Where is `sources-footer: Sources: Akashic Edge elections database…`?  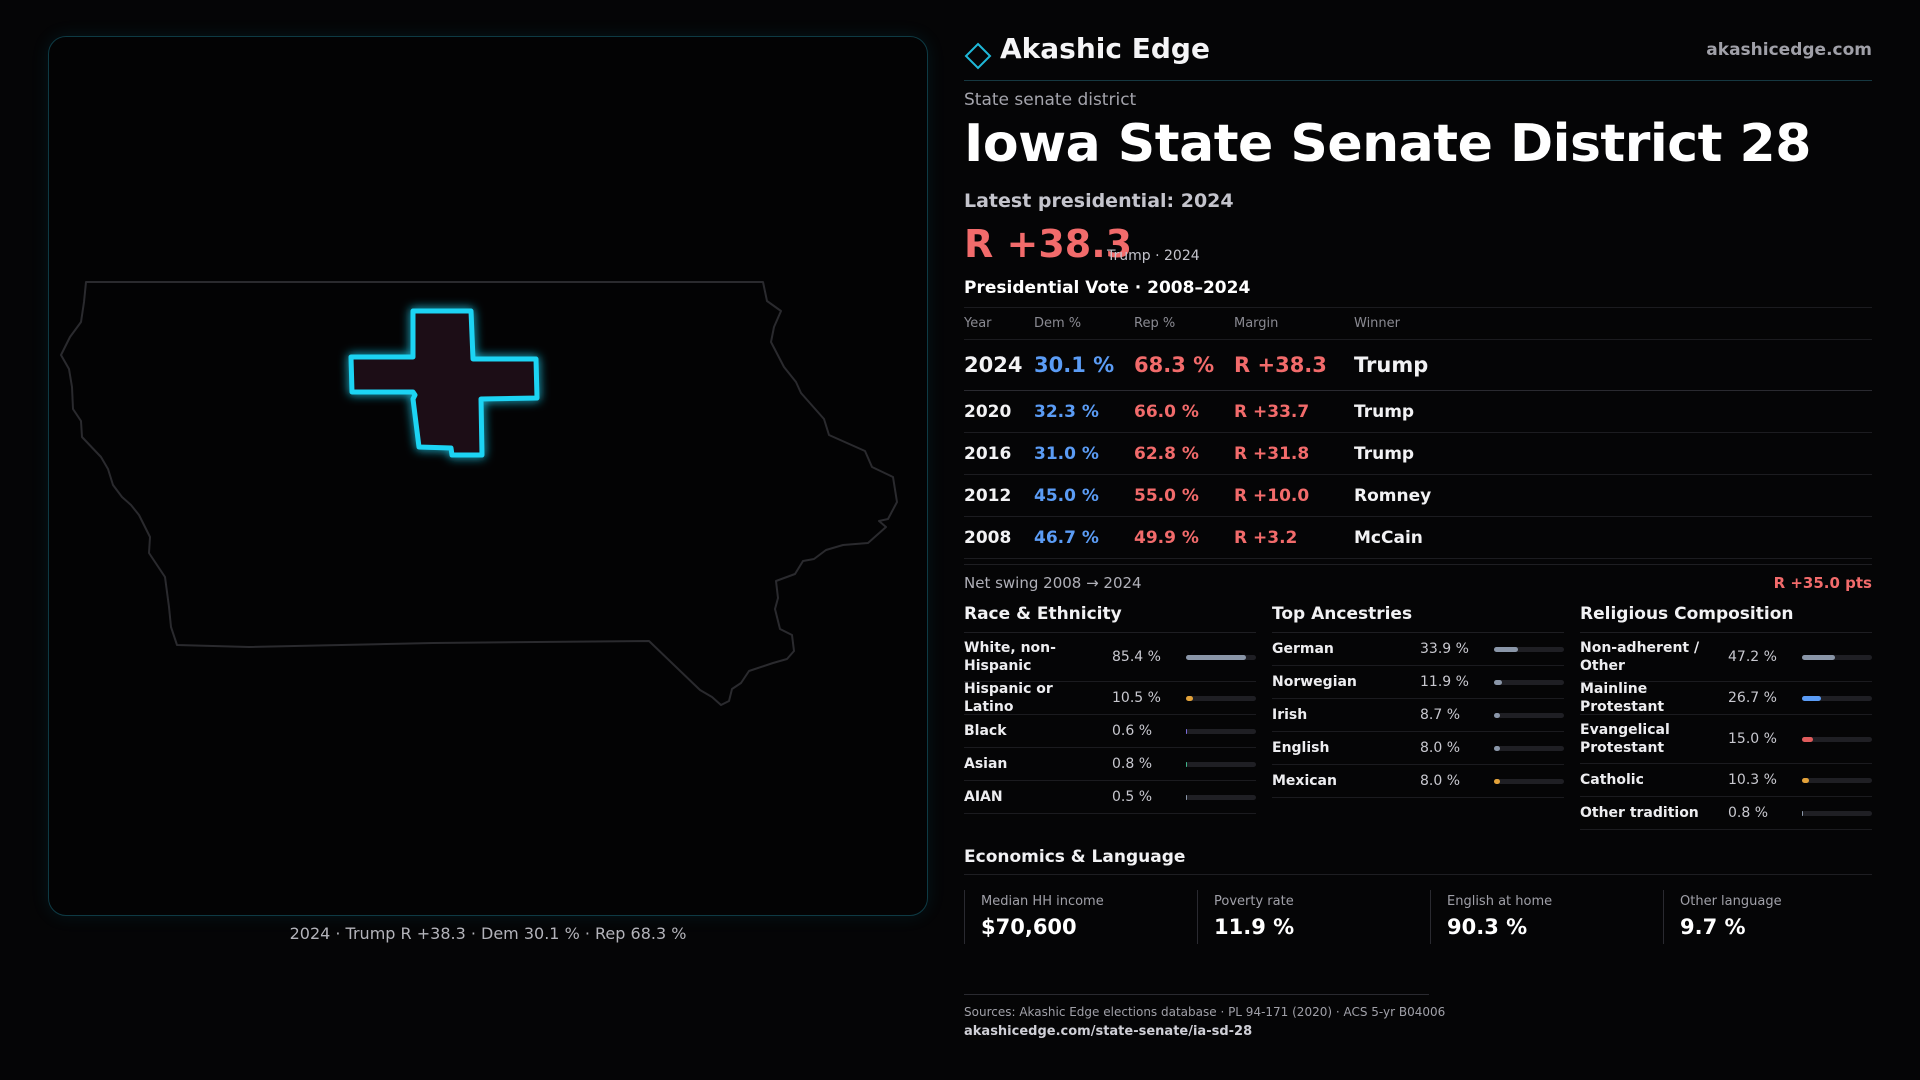 sources-footer: Sources: Akashic Edge elections database… is located at coordinates (1204, 1016).